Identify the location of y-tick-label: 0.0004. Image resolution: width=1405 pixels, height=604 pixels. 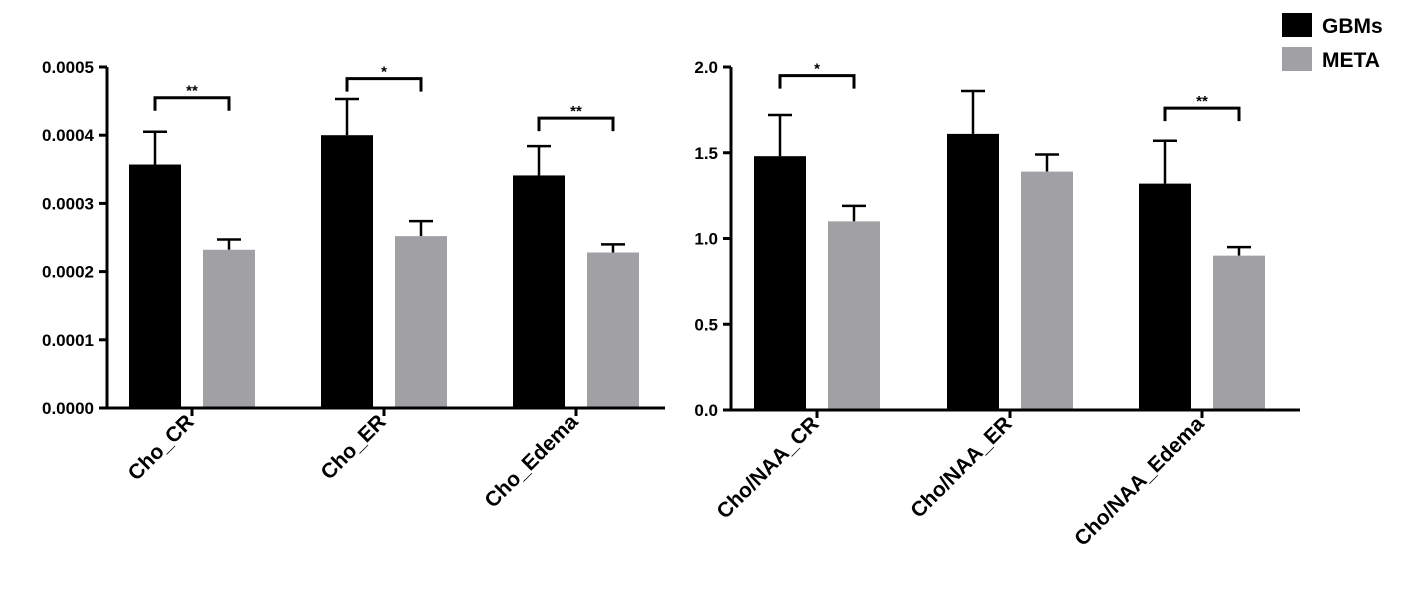
(68, 135).